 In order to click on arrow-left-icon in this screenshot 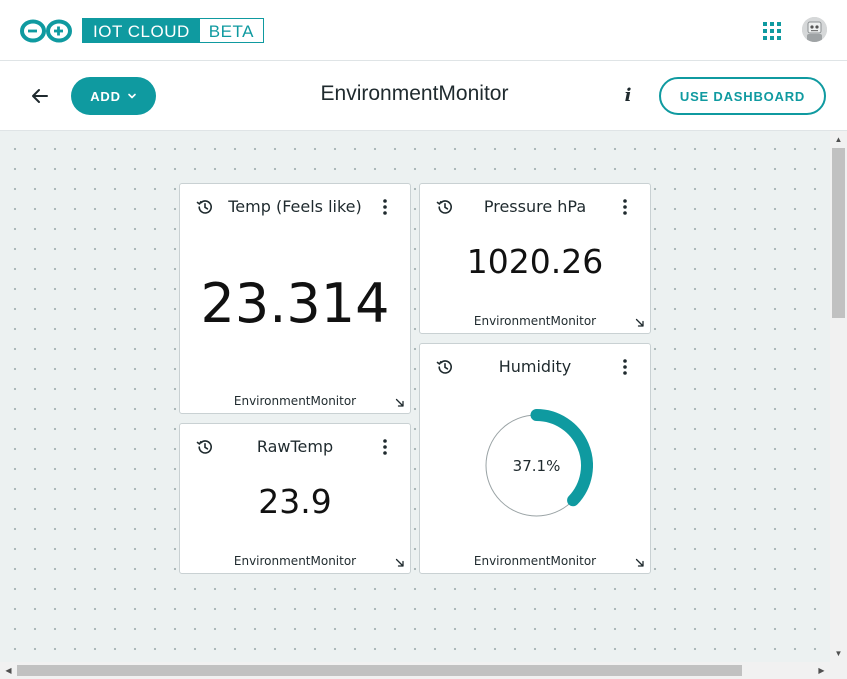, I will do `click(40, 96)`.